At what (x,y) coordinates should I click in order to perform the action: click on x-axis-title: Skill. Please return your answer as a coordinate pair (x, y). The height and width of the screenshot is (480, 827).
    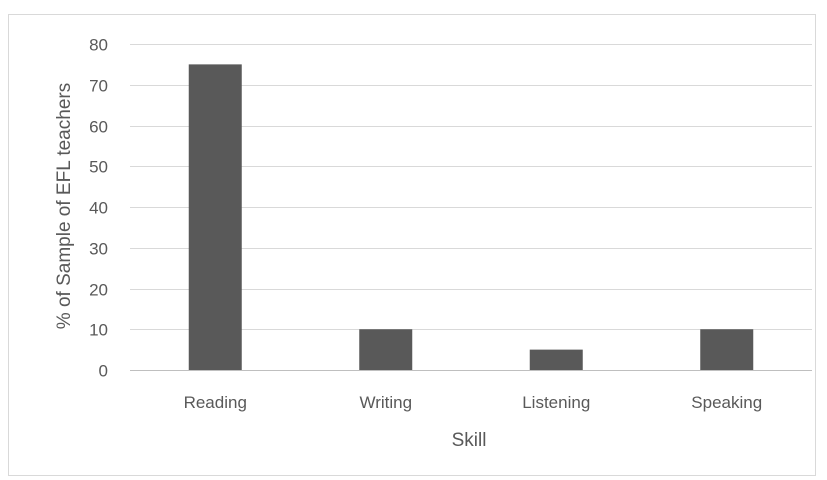
    Looking at the image, I should click on (469, 440).